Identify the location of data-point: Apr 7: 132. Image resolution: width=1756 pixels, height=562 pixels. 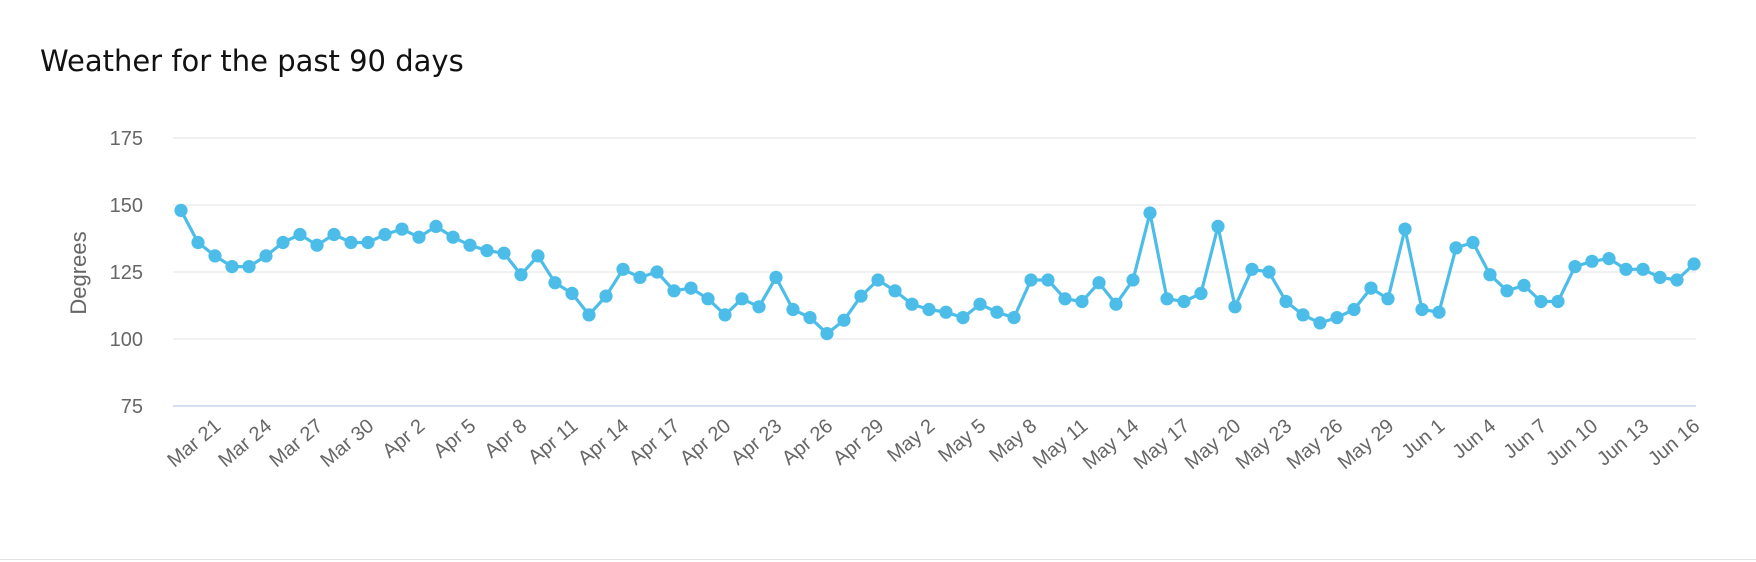
(504, 253).